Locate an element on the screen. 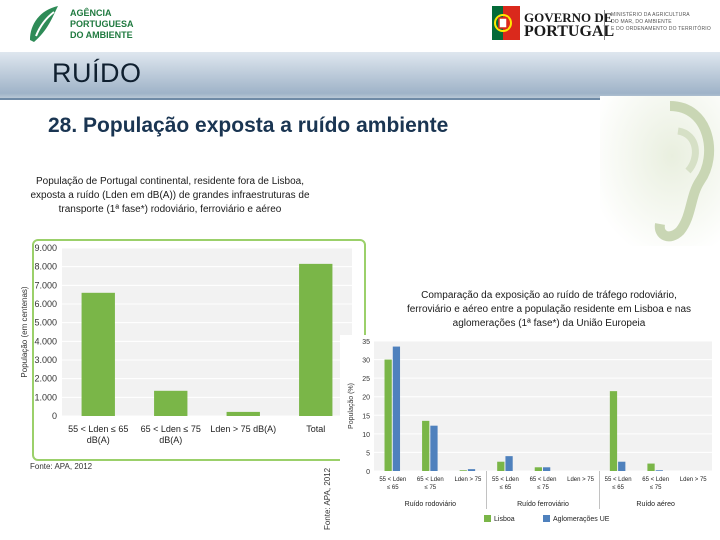 Image resolution: width=720 pixels, height=540 pixels. ministry-line: DO MAR, DO AMBIENTE is located at coordinates (641, 22).